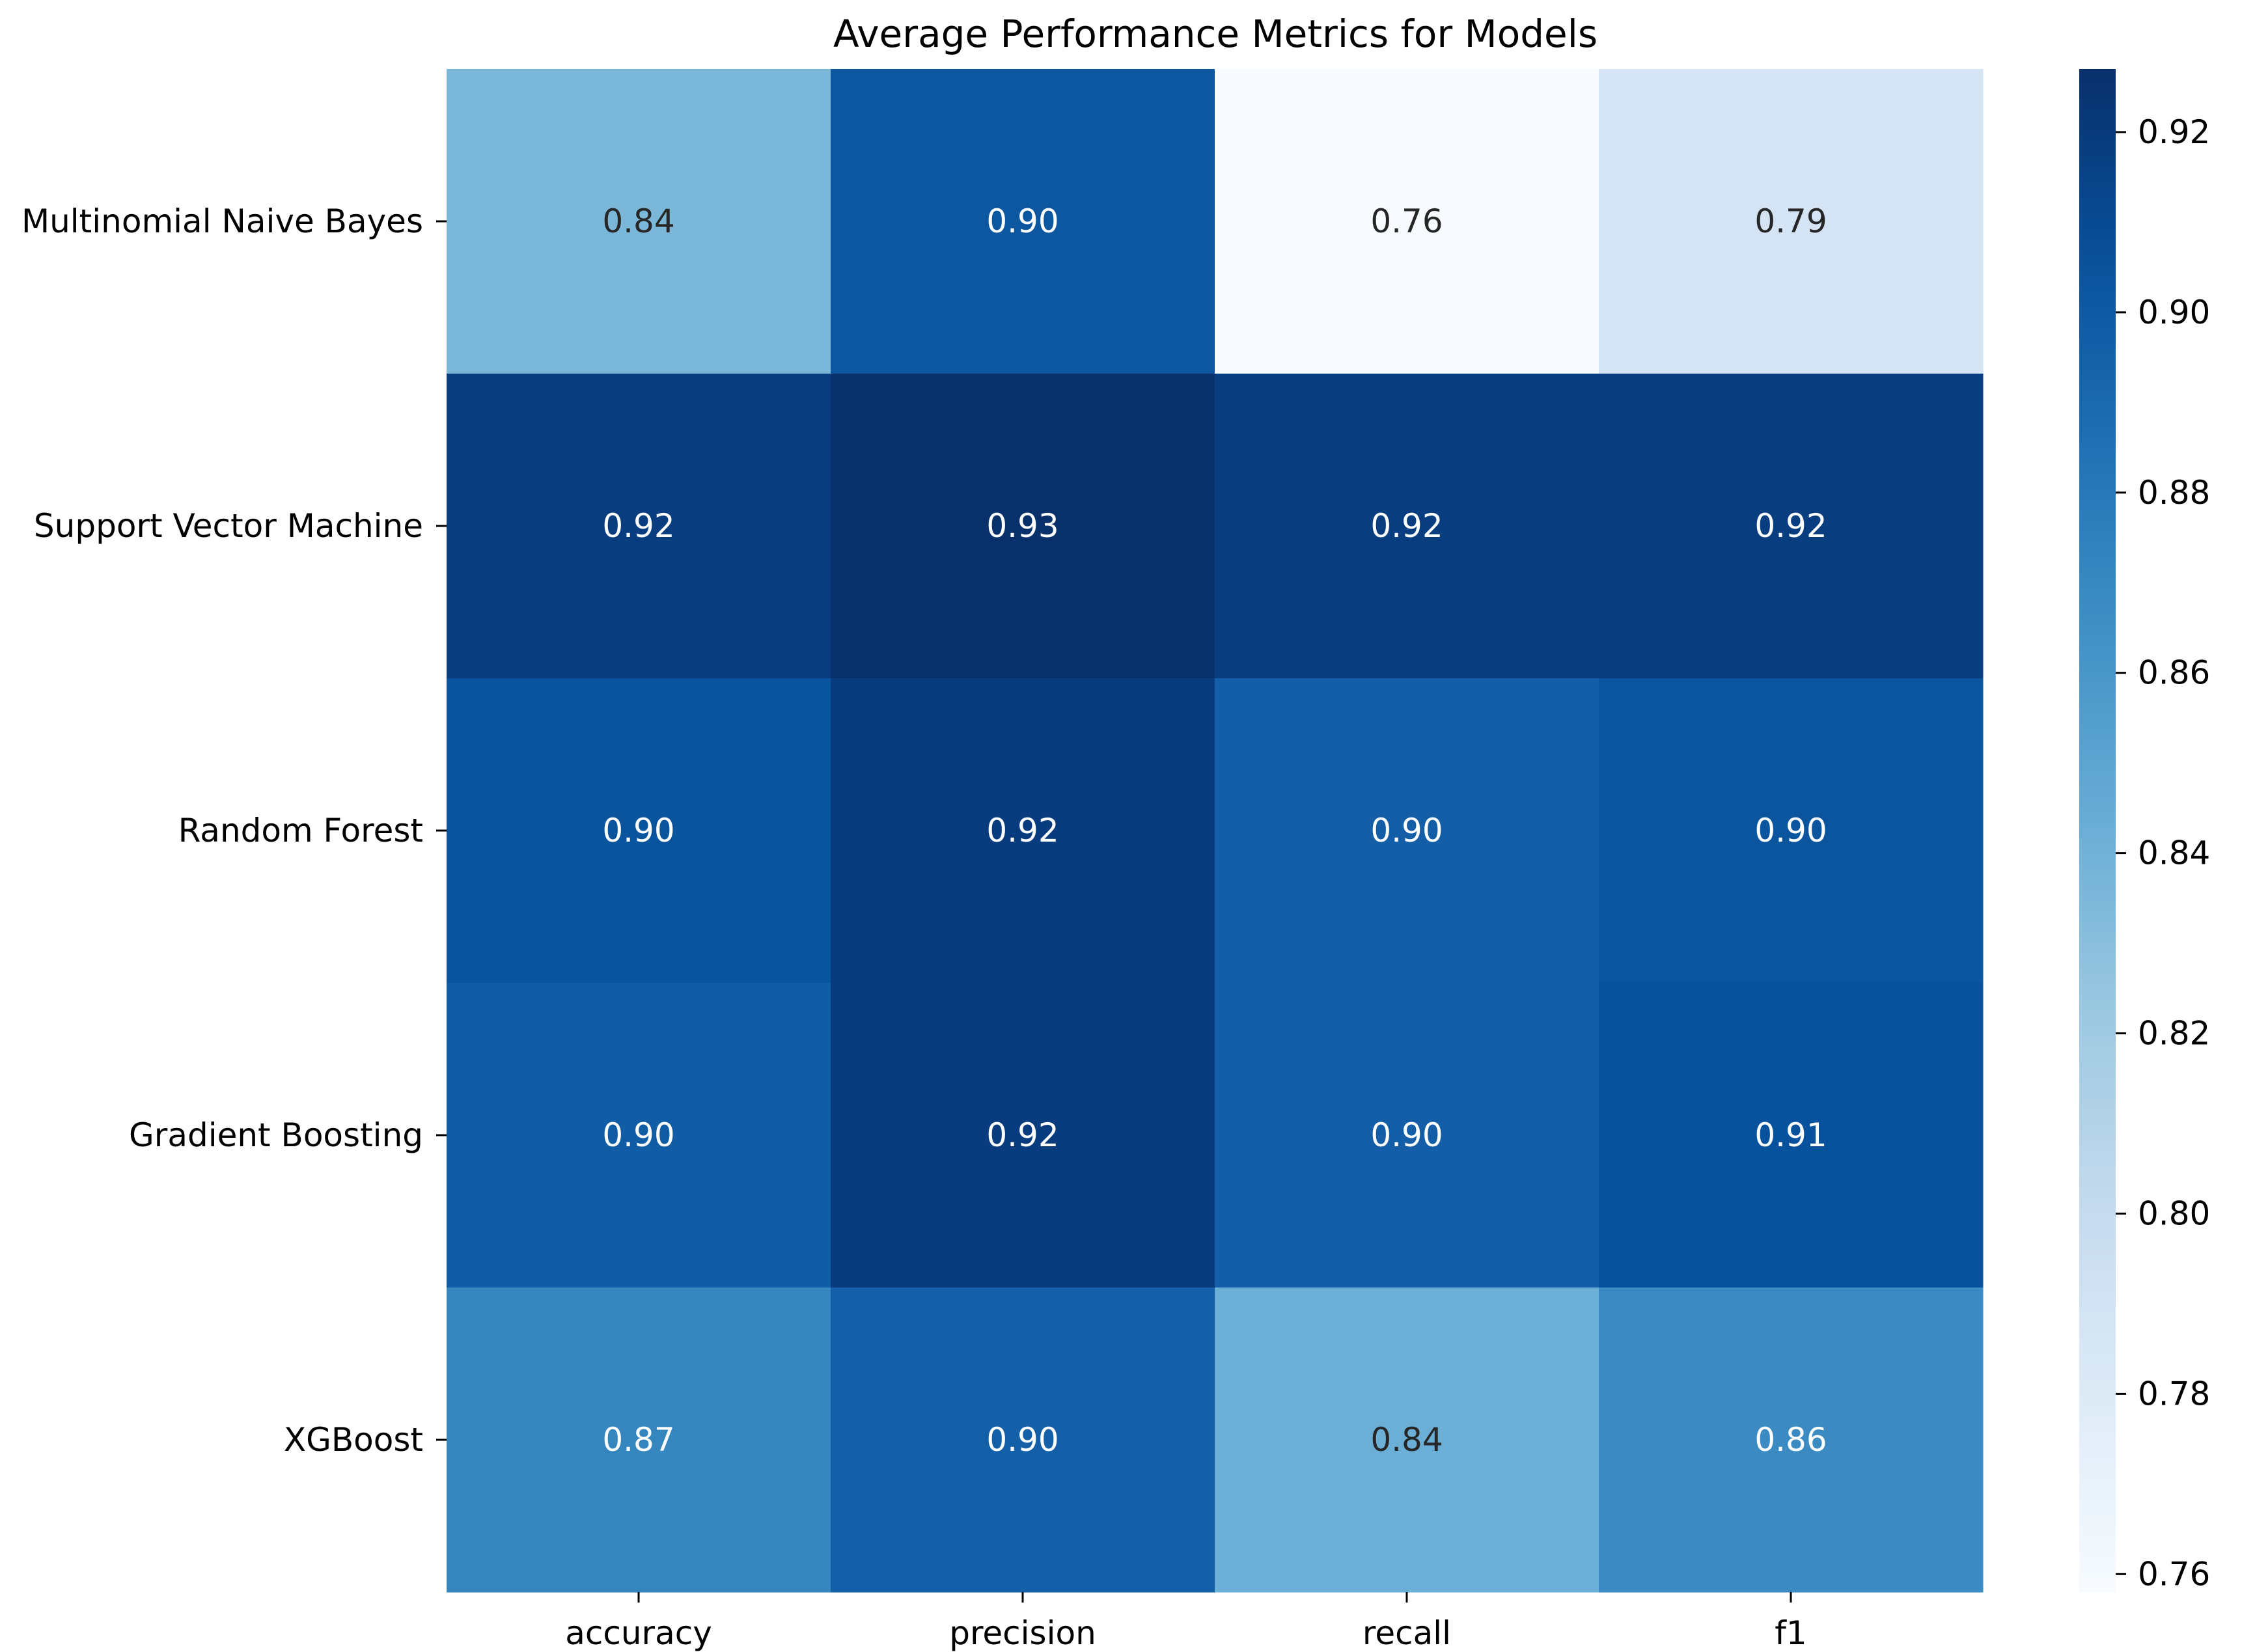 This screenshot has width=2255, height=1652. I want to click on chart-title: Average Performance Metrics for Models, so click(1216, 34).